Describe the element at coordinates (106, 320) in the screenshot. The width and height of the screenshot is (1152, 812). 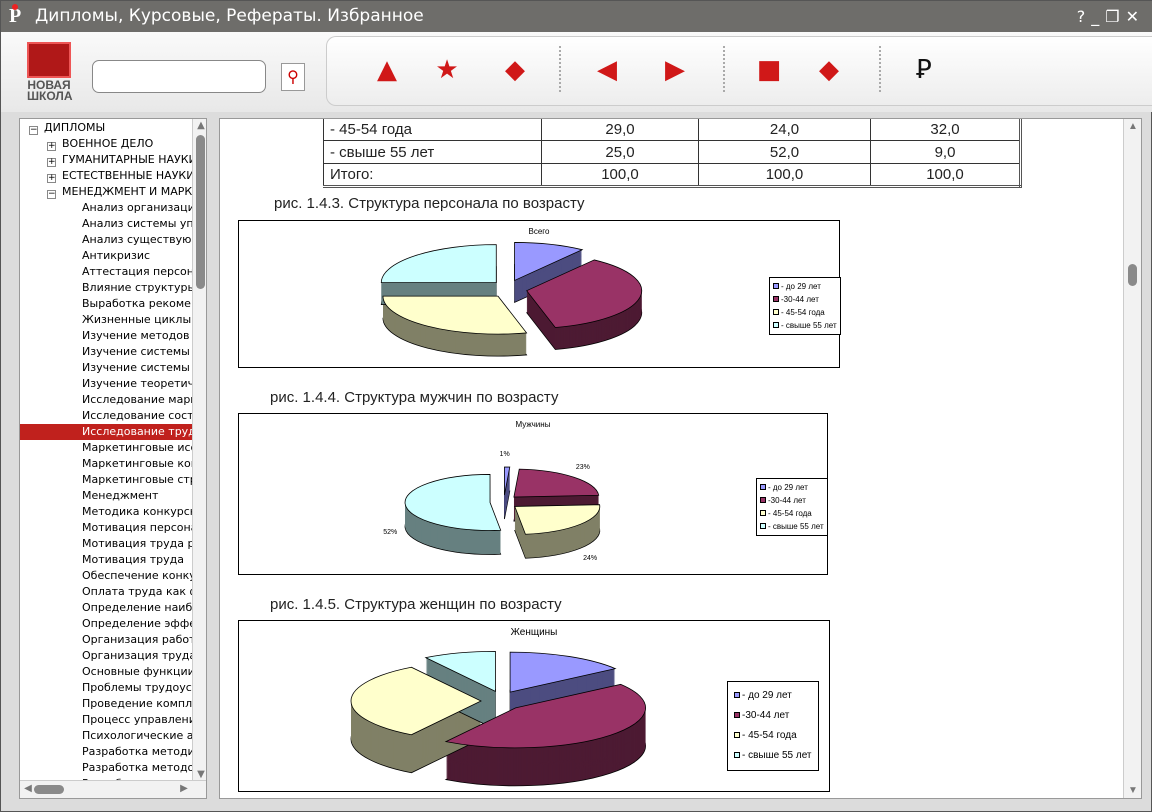
I see `tree-item: Жизненные циклы тов` at that location.